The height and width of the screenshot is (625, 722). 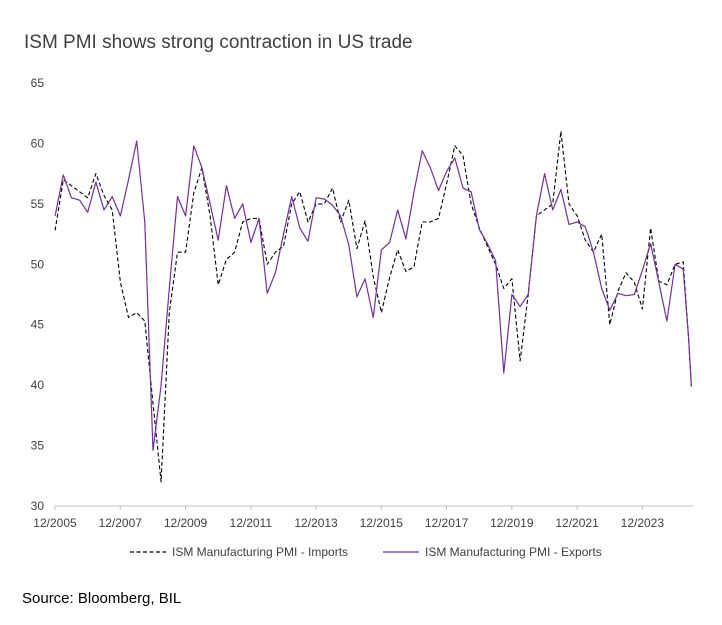 What do you see at coordinates (316, 523) in the screenshot?
I see `x-tick-label: 12/2013` at bounding box center [316, 523].